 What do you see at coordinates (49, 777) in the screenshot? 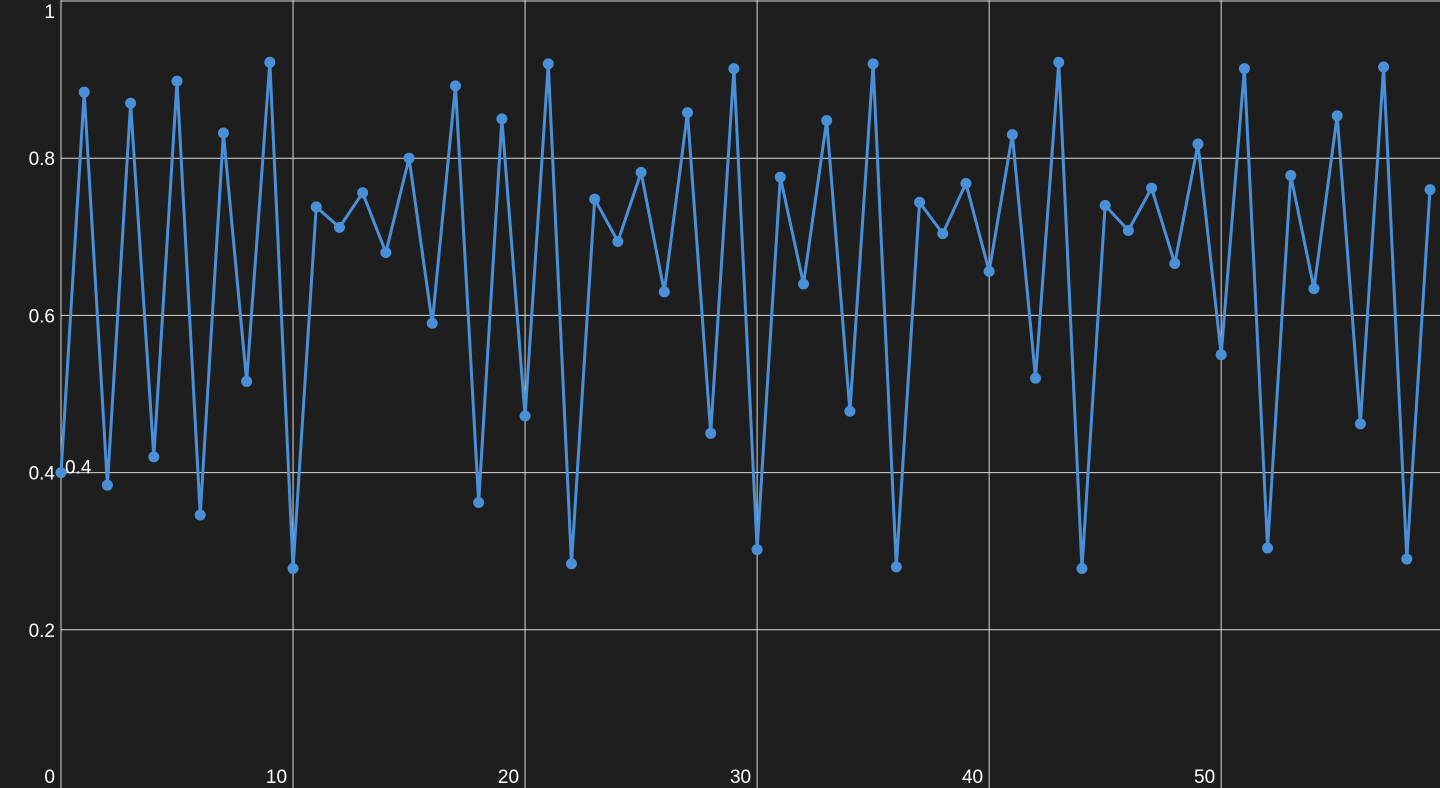
I see `x-tick-label: 0` at bounding box center [49, 777].